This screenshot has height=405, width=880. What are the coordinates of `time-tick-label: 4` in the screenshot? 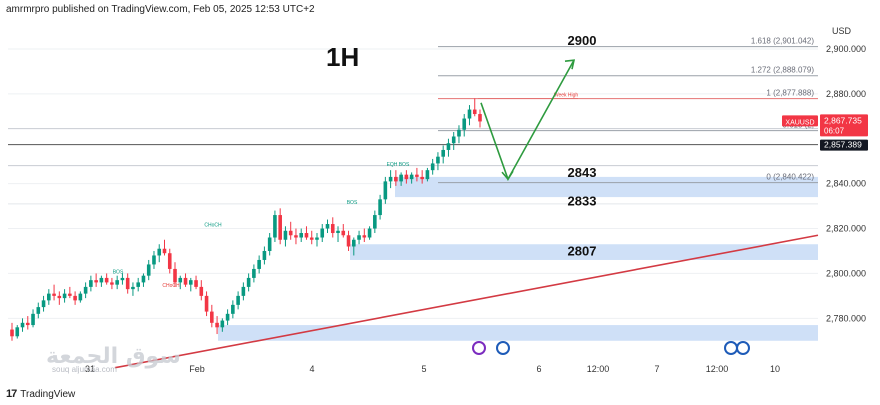 It's located at (311, 369).